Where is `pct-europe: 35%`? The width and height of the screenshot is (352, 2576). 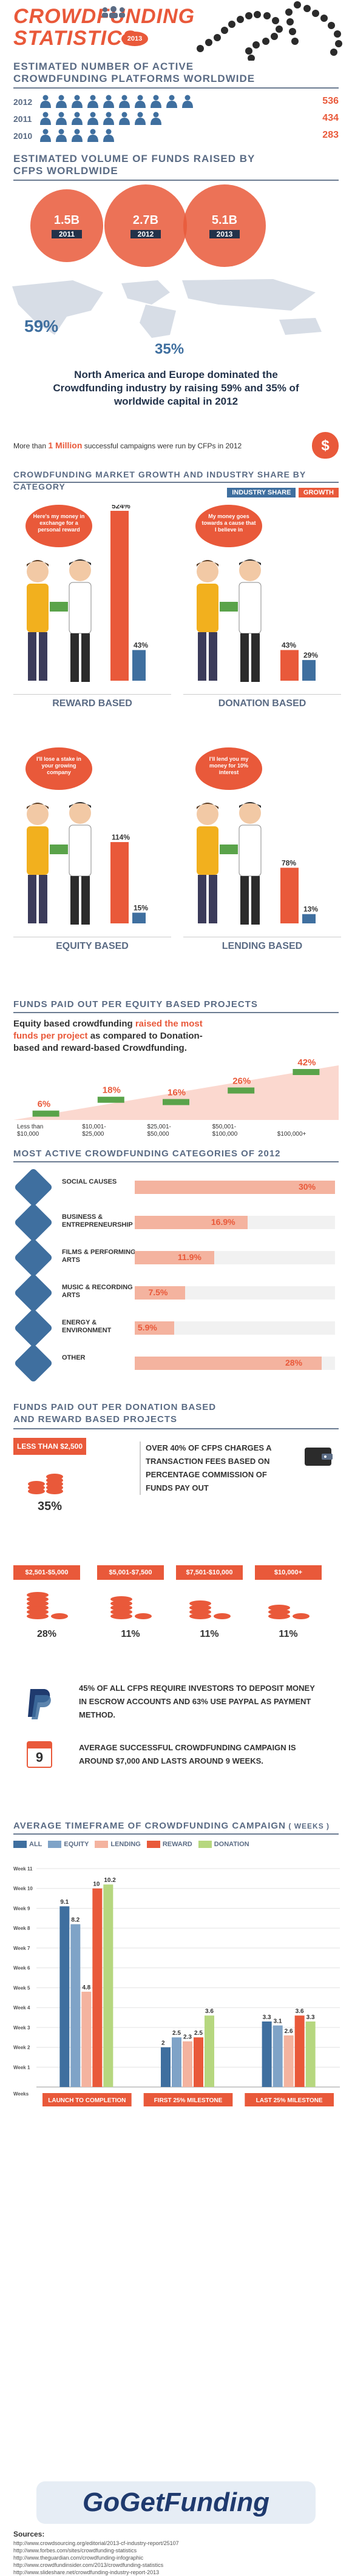
pct-europe: 35% is located at coordinates (169, 349).